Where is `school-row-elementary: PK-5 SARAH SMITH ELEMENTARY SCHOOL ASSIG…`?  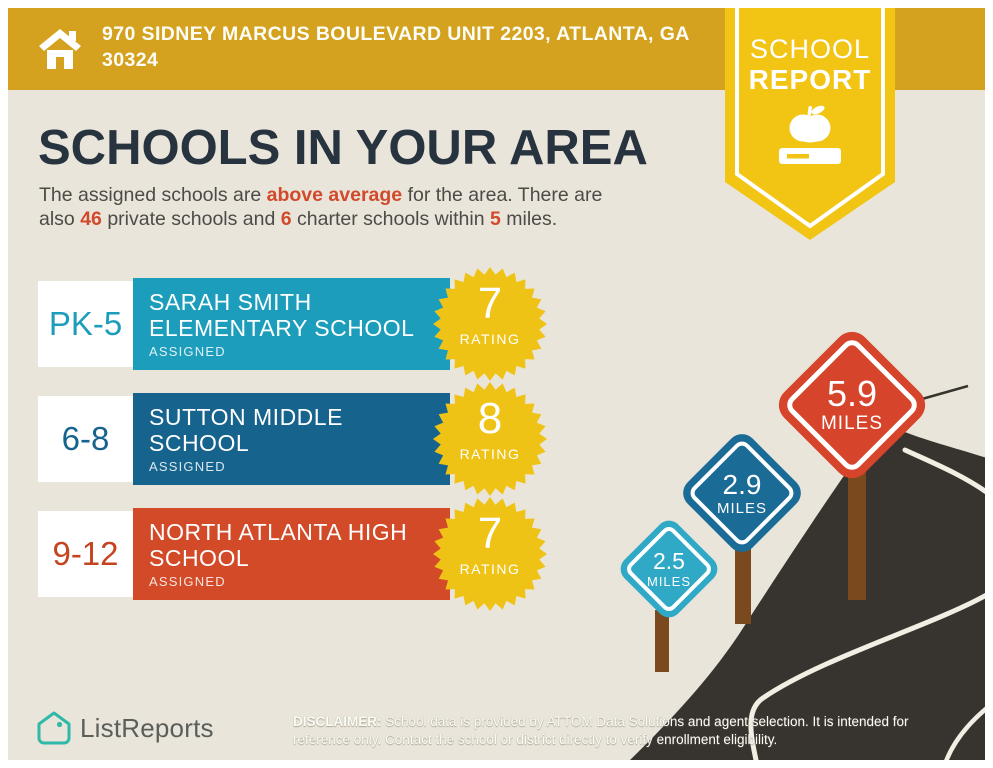 school-row-elementary: PK-5 SARAH SMITH ELEMENTARY SCHOOL ASSIG… is located at coordinates (308, 324).